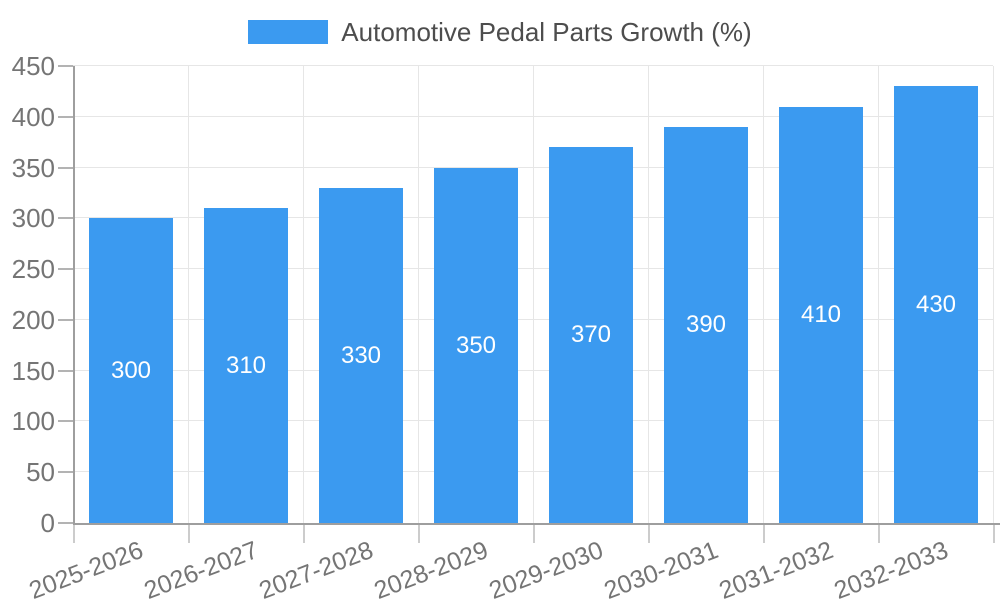 Image resolution: width=1000 pixels, height=600 pixels. I want to click on bar-value-label: 300, so click(131, 370).